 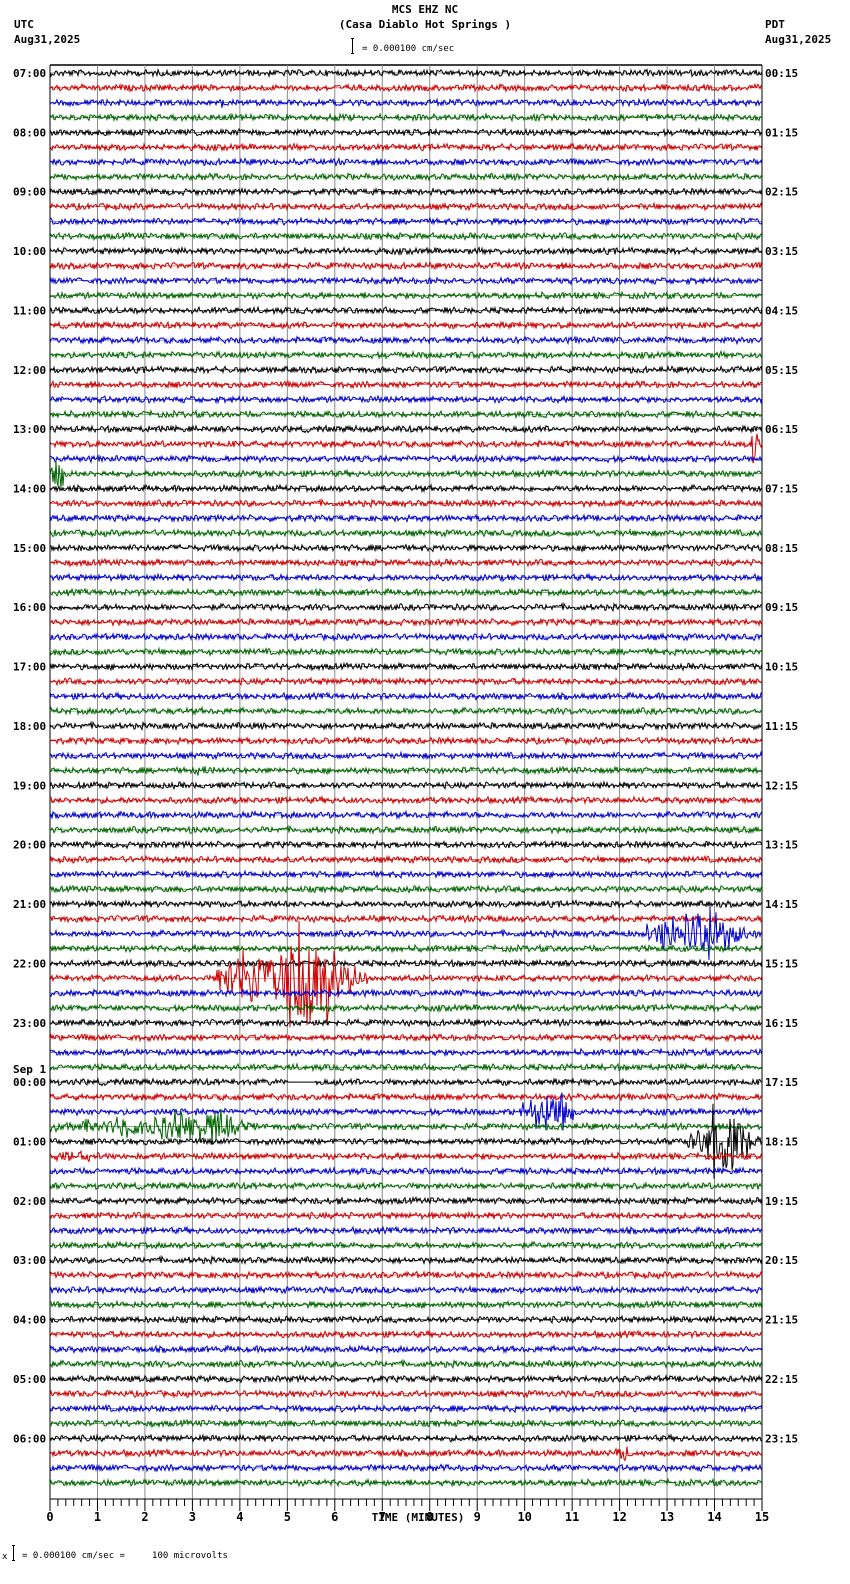 What do you see at coordinates (47, 39) in the screenshot?
I see `left-date: Aug31,2025` at bounding box center [47, 39].